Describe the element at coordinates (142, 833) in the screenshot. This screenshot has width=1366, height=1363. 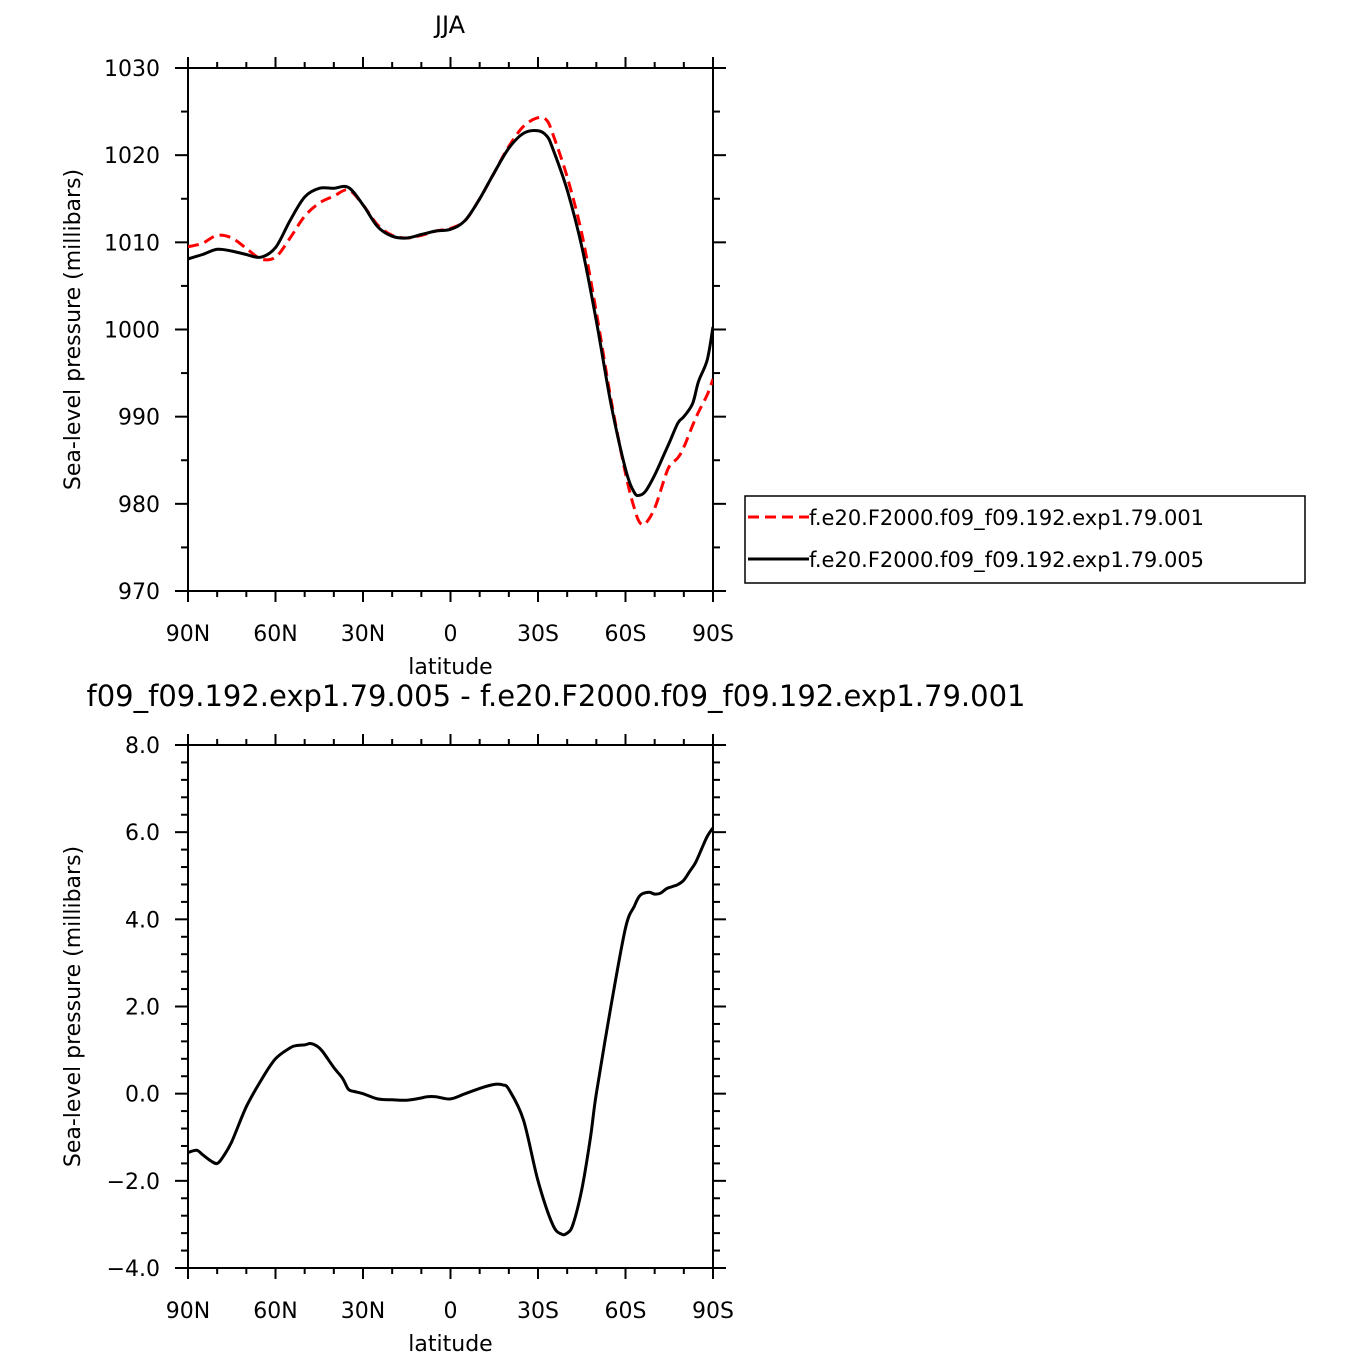
I see `y-tick-label: 6.0` at that location.